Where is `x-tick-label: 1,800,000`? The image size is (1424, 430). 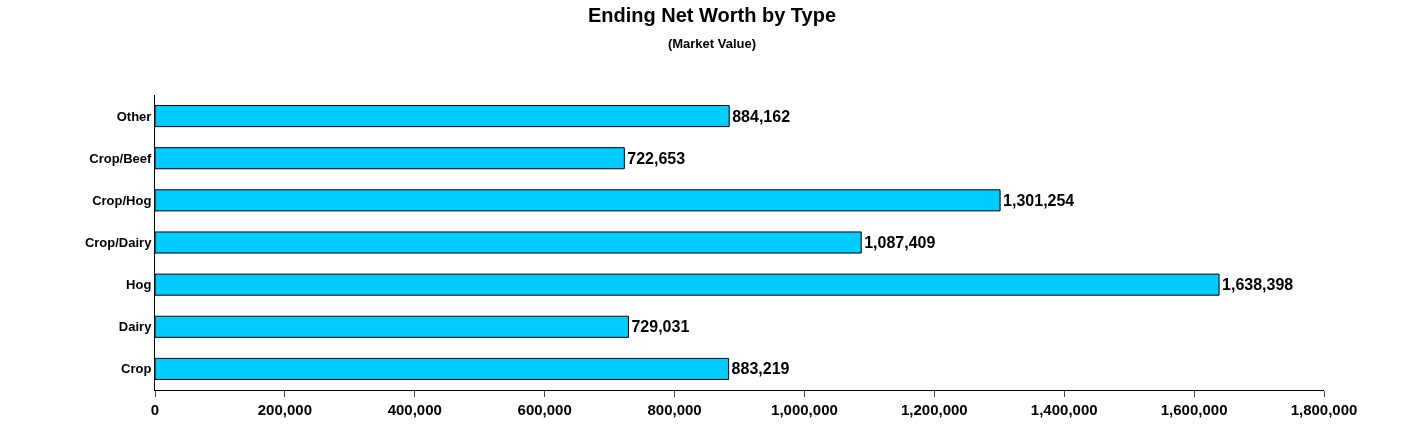
x-tick-label: 1,800,000 is located at coordinates (1324, 409).